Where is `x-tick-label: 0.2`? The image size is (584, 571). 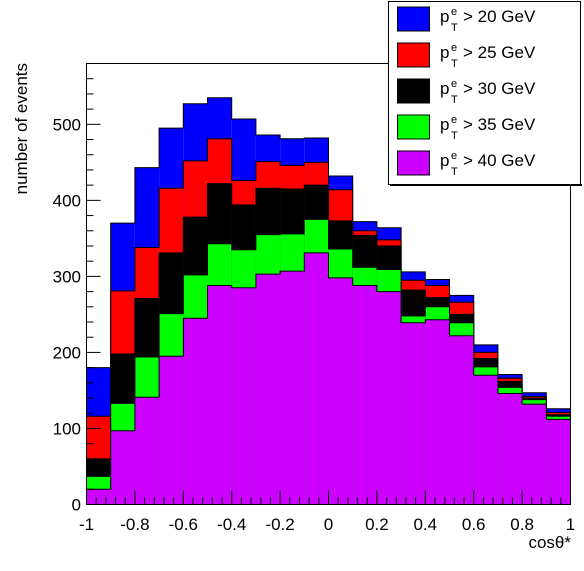
x-tick-label: 0.2 is located at coordinates (377, 524).